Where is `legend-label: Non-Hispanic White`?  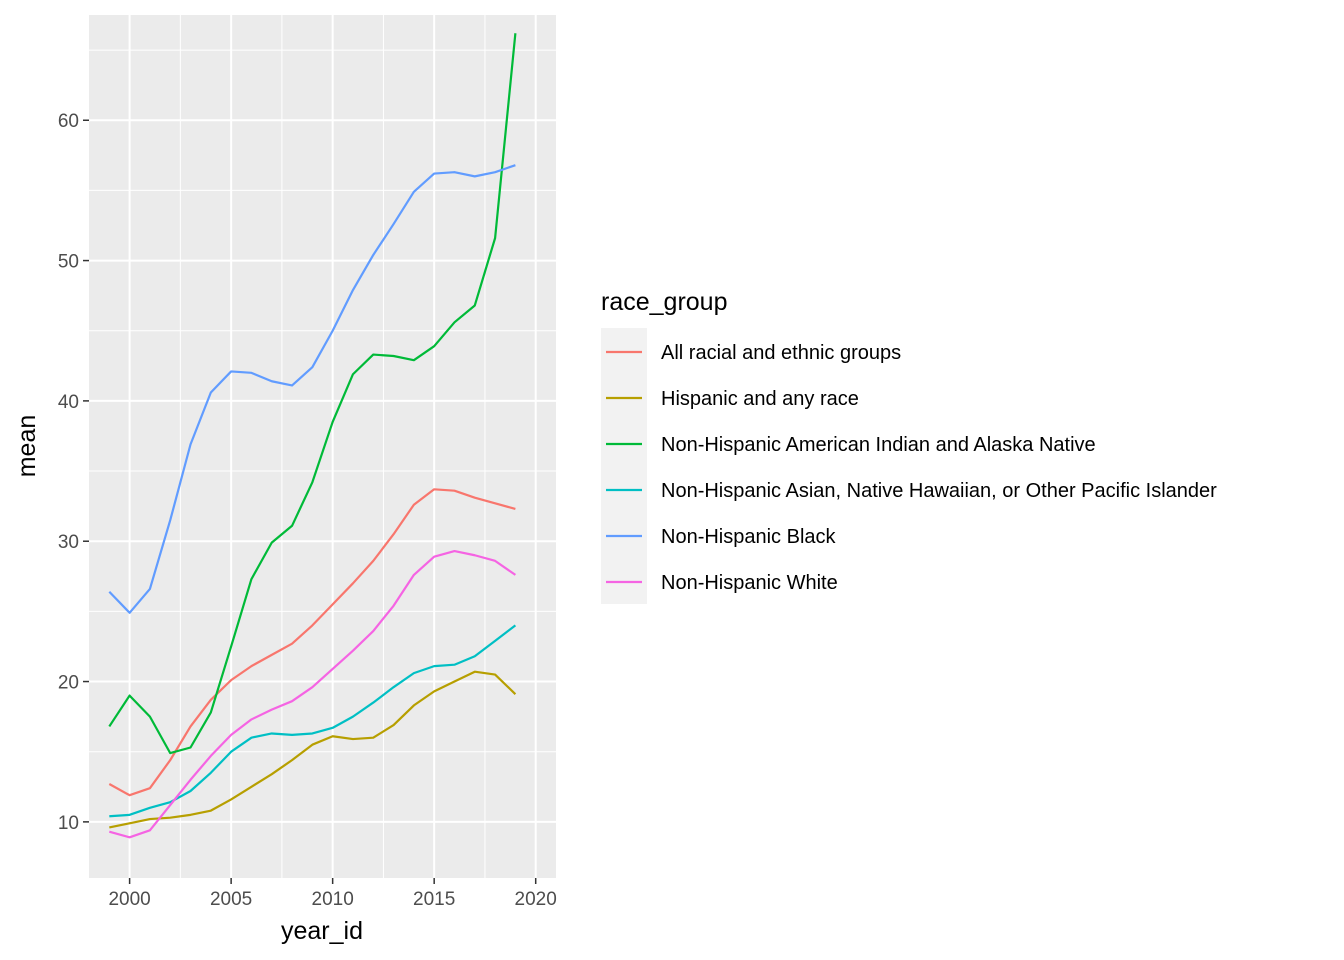
legend-label: Non-Hispanic White is located at coordinates (749, 583).